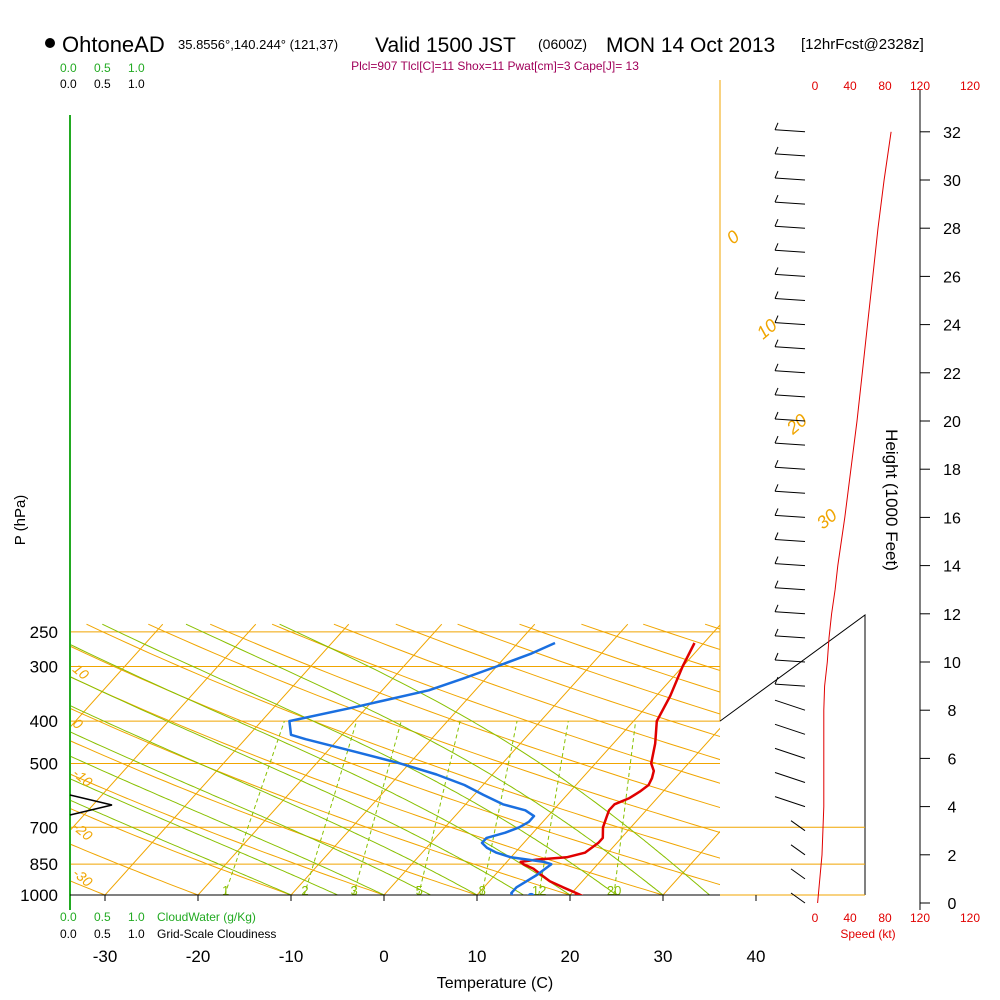 This screenshot has width=1000, height=1000. What do you see at coordinates (304, 890) in the screenshot?
I see `mixing-ratio-label: 2` at bounding box center [304, 890].